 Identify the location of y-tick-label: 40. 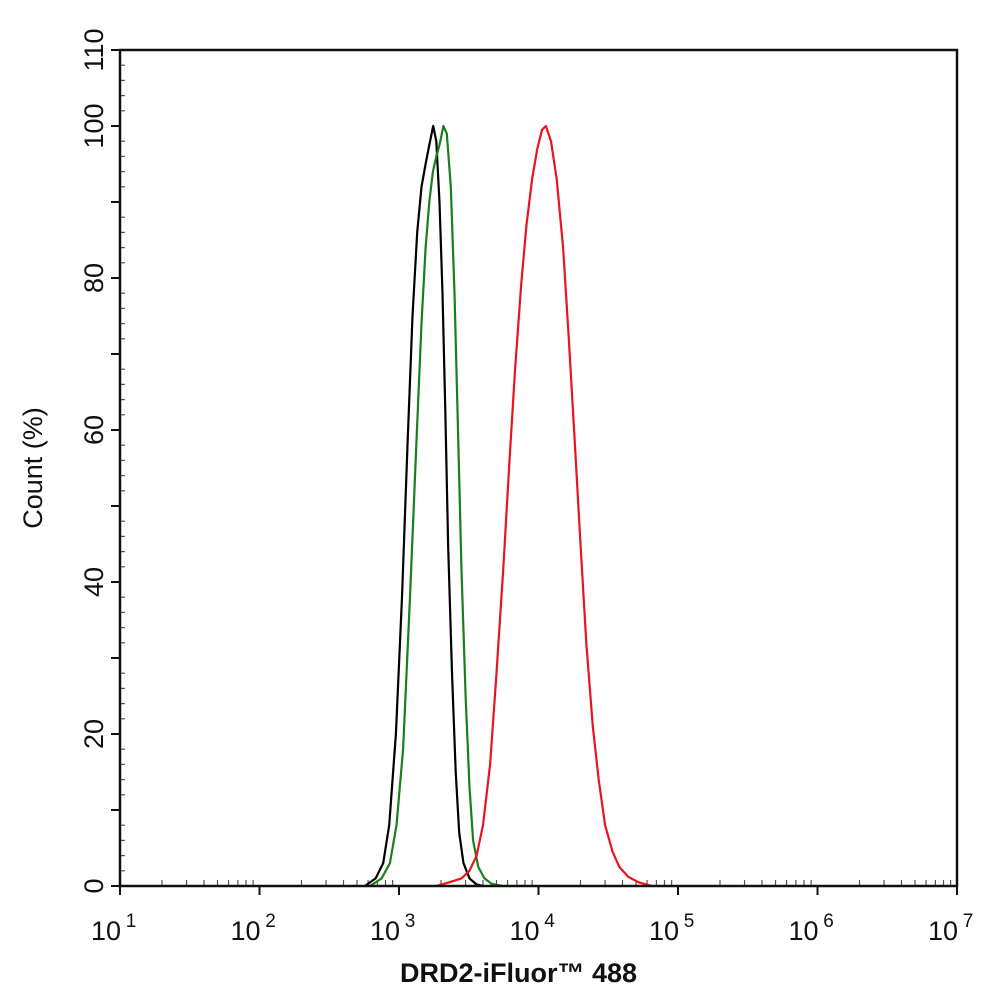
(94, 582).